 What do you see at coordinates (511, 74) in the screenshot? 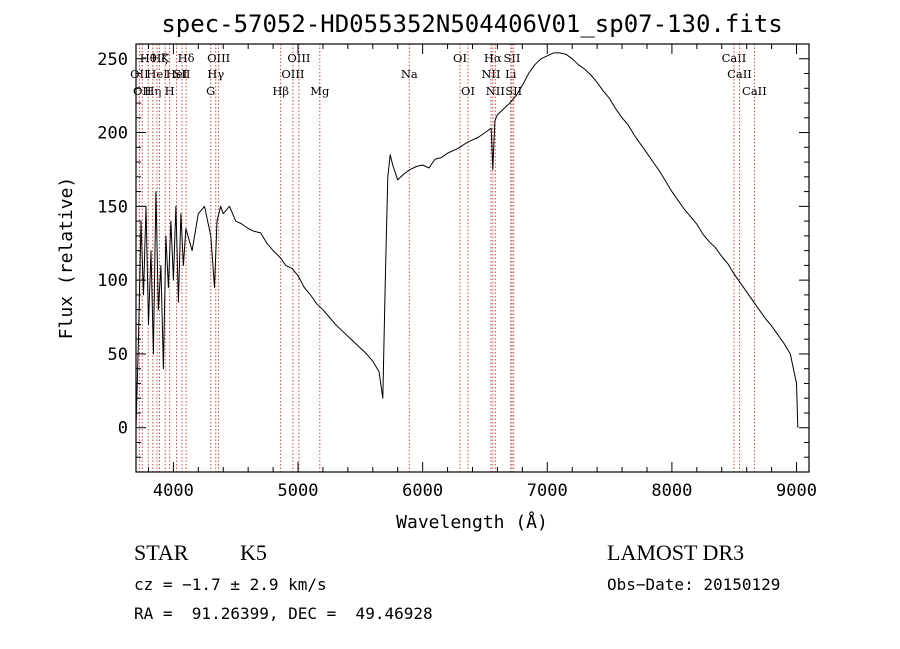
I see `line-marker-label: Li` at bounding box center [511, 74].